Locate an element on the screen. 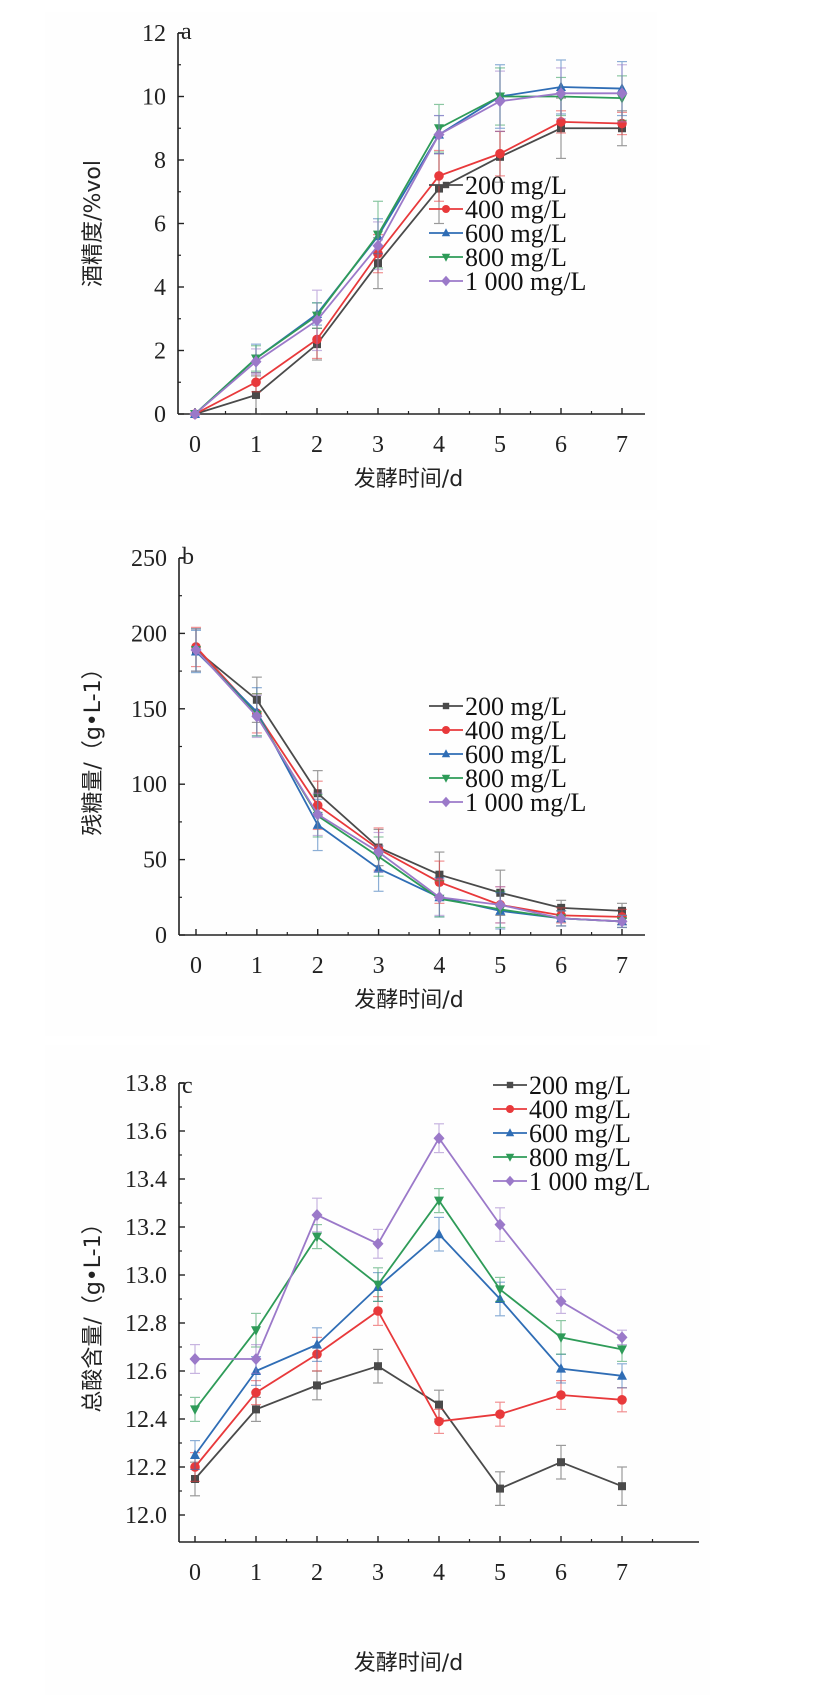  chart-c-series-200mg-l is located at coordinates (408, 1427).